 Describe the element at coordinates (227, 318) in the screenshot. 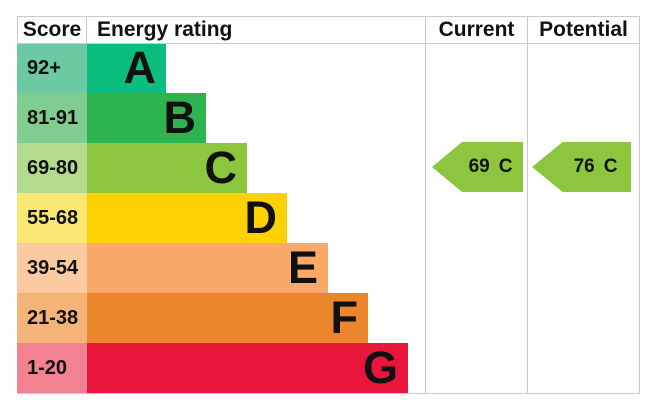

I see `rating-bar: F` at that location.